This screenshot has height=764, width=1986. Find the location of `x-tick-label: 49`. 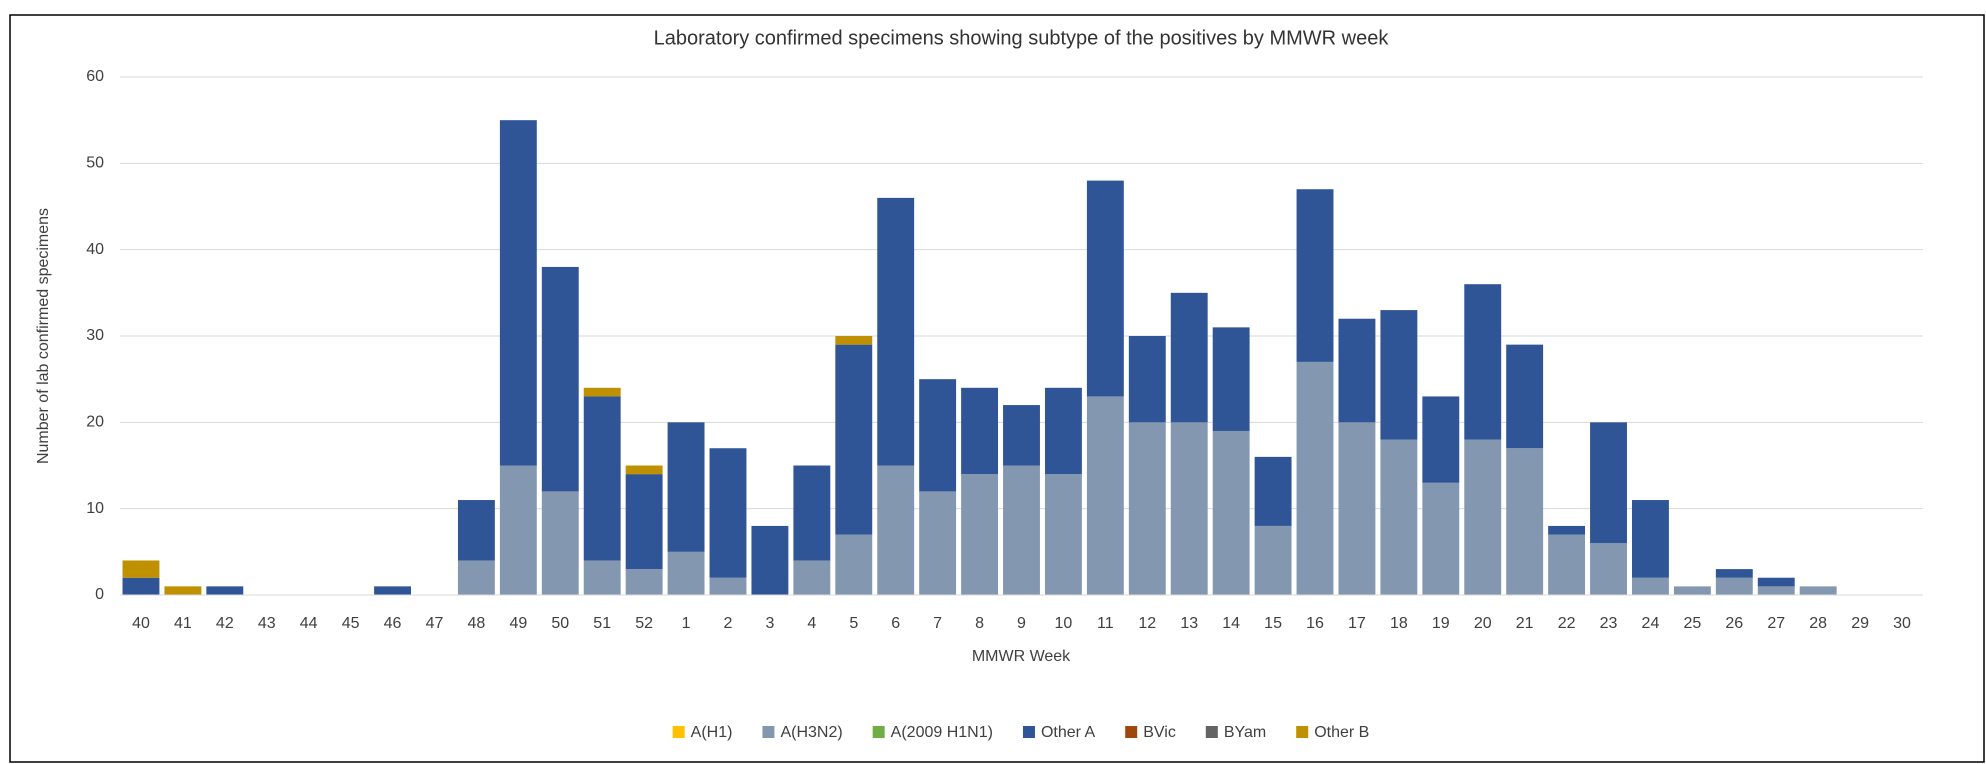

x-tick-label: 49 is located at coordinates (518, 623).